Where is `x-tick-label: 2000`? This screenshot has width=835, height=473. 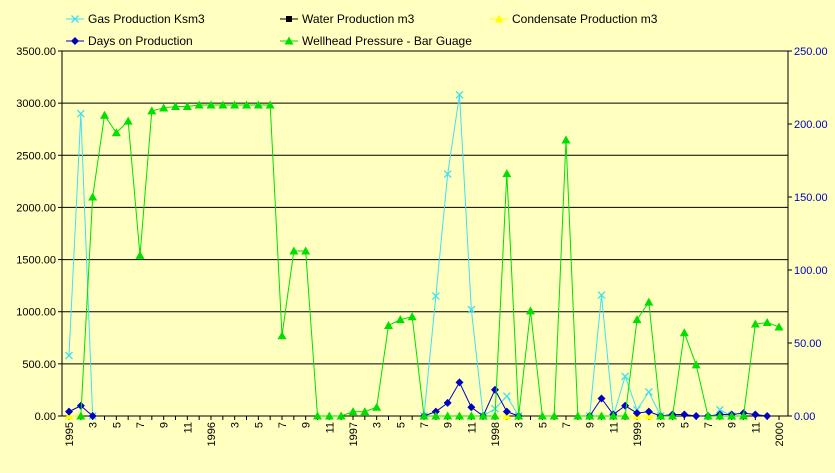
x-tick-label: 2000 is located at coordinates (780, 434).